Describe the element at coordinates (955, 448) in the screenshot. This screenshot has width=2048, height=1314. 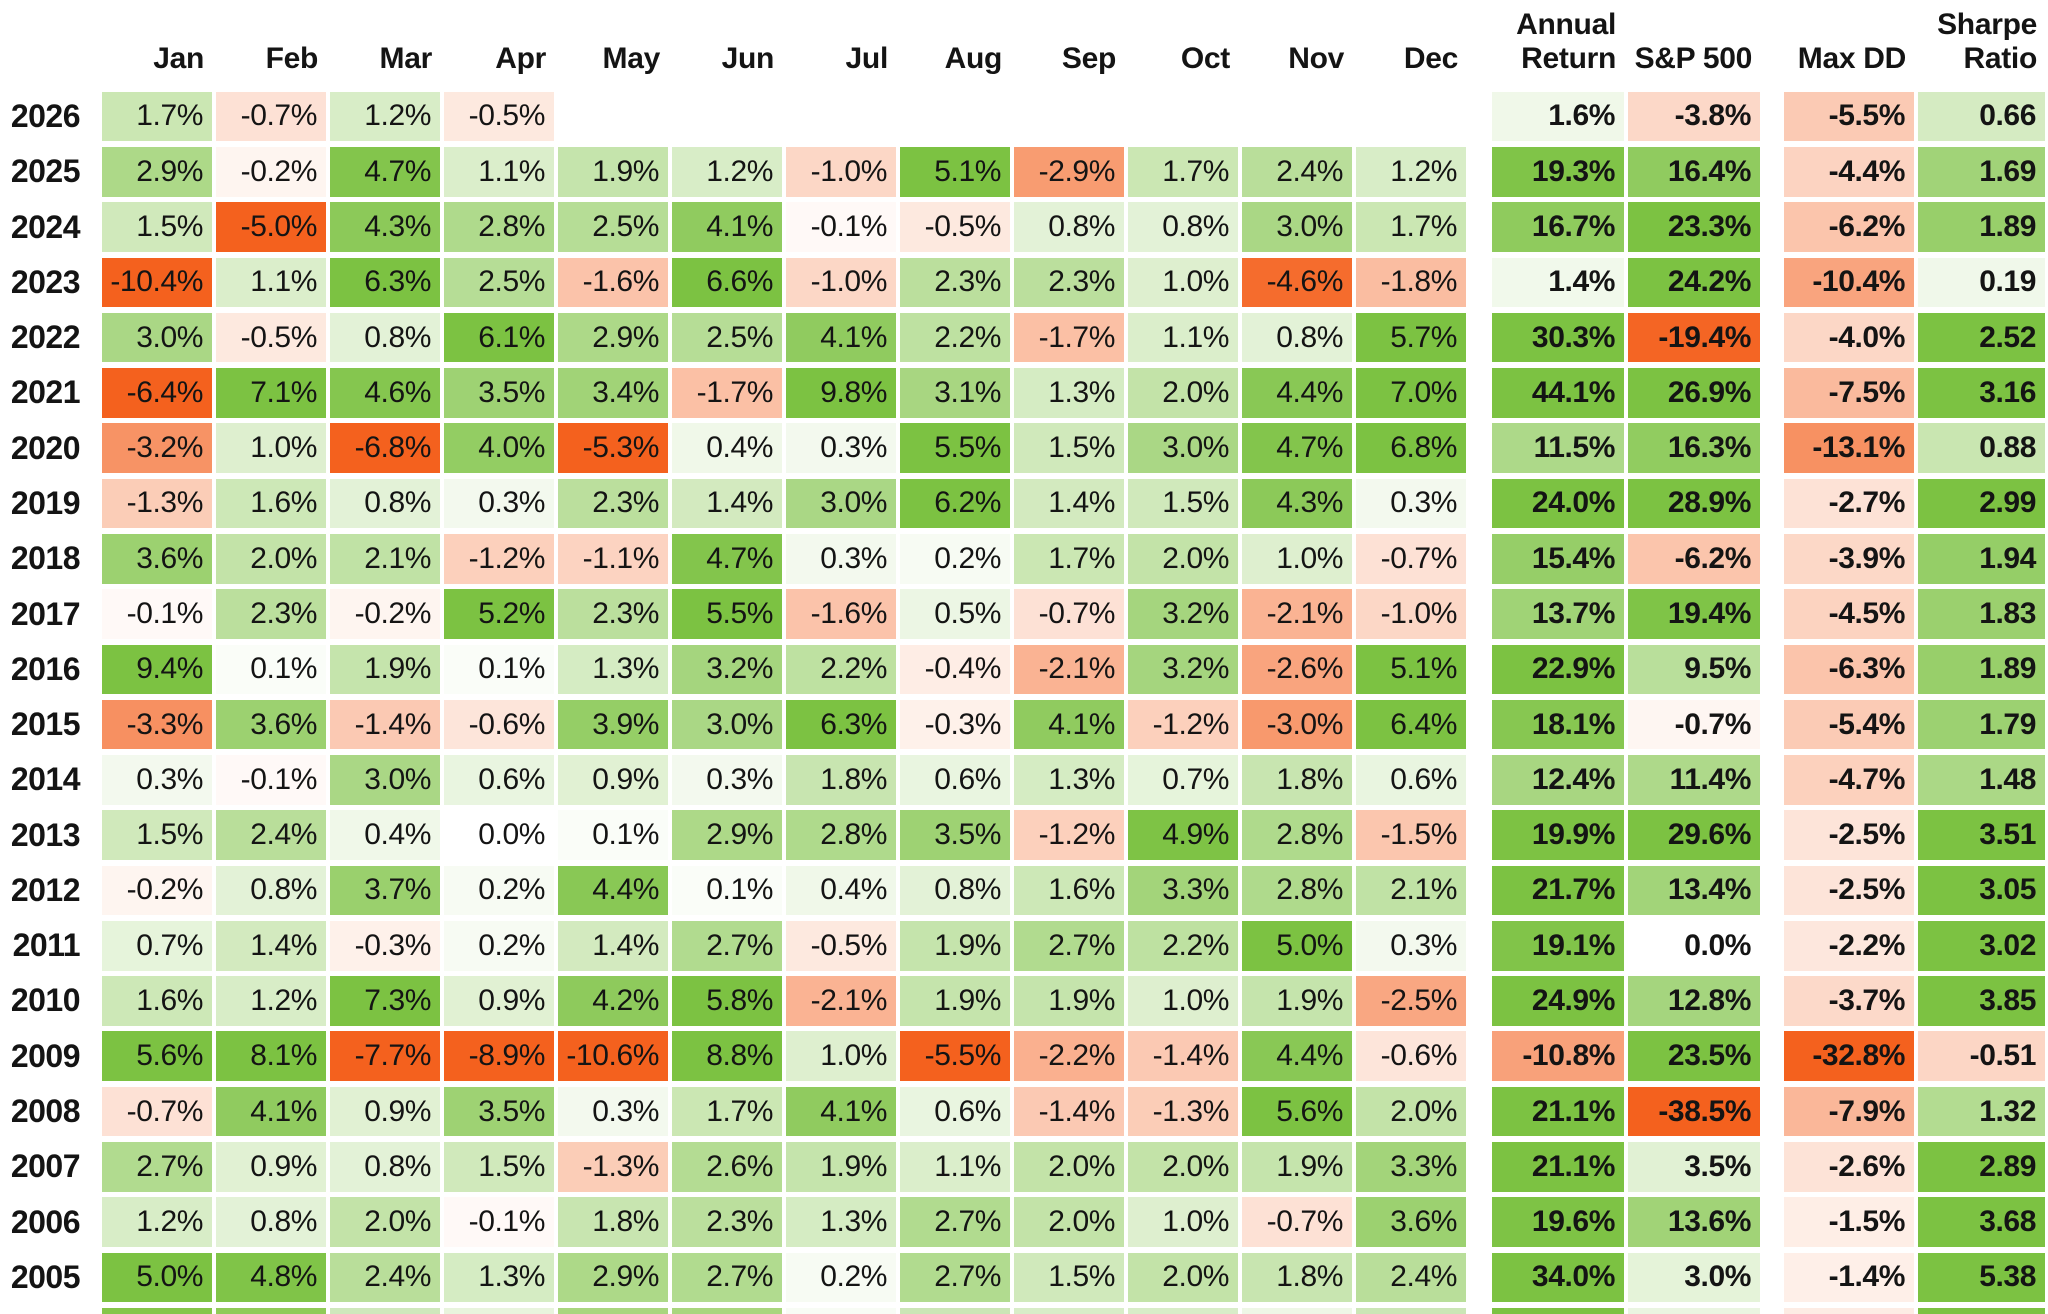
I see `cell-2020-aug: 5.5%` at that location.